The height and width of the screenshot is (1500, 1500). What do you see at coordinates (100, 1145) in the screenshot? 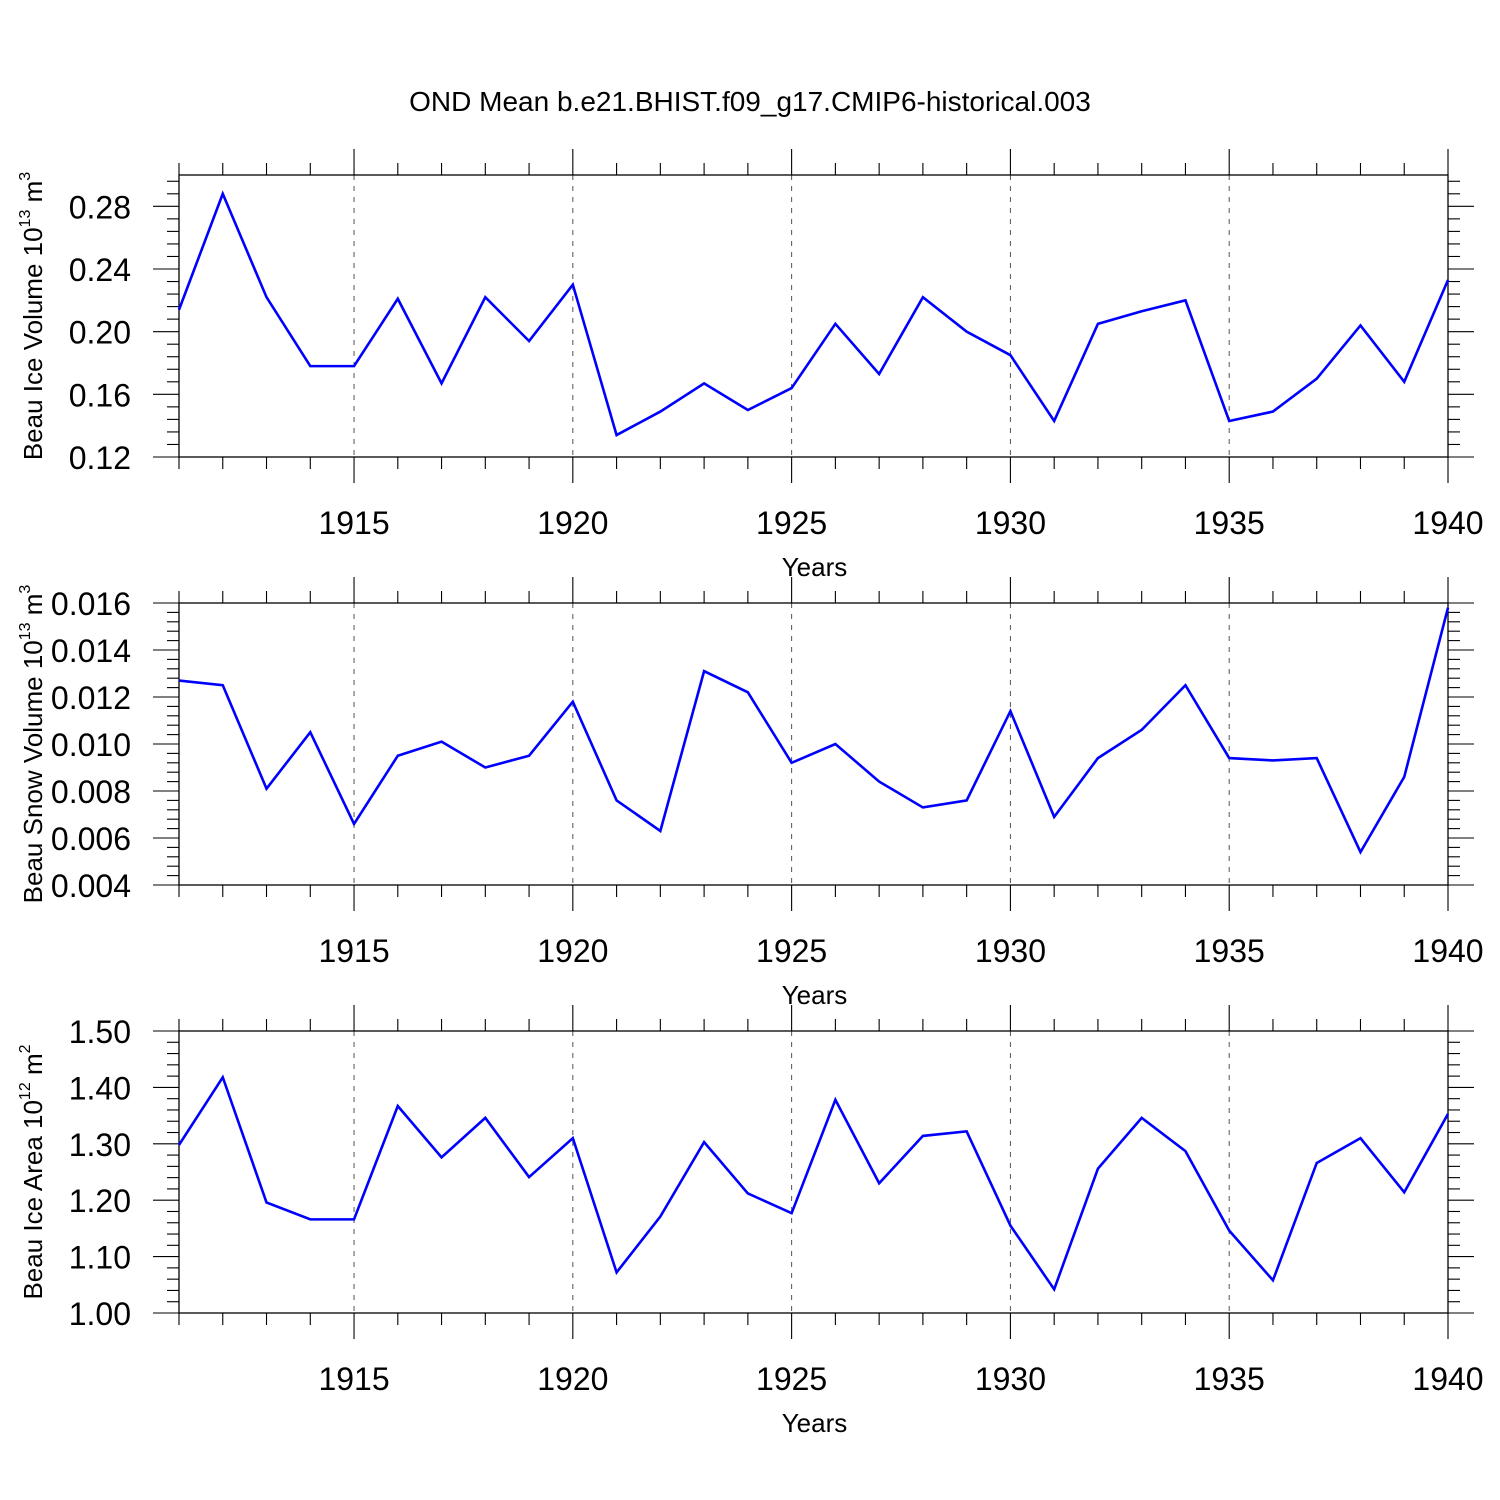
I see `y-tick-label: 1.30` at bounding box center [100, 1145].